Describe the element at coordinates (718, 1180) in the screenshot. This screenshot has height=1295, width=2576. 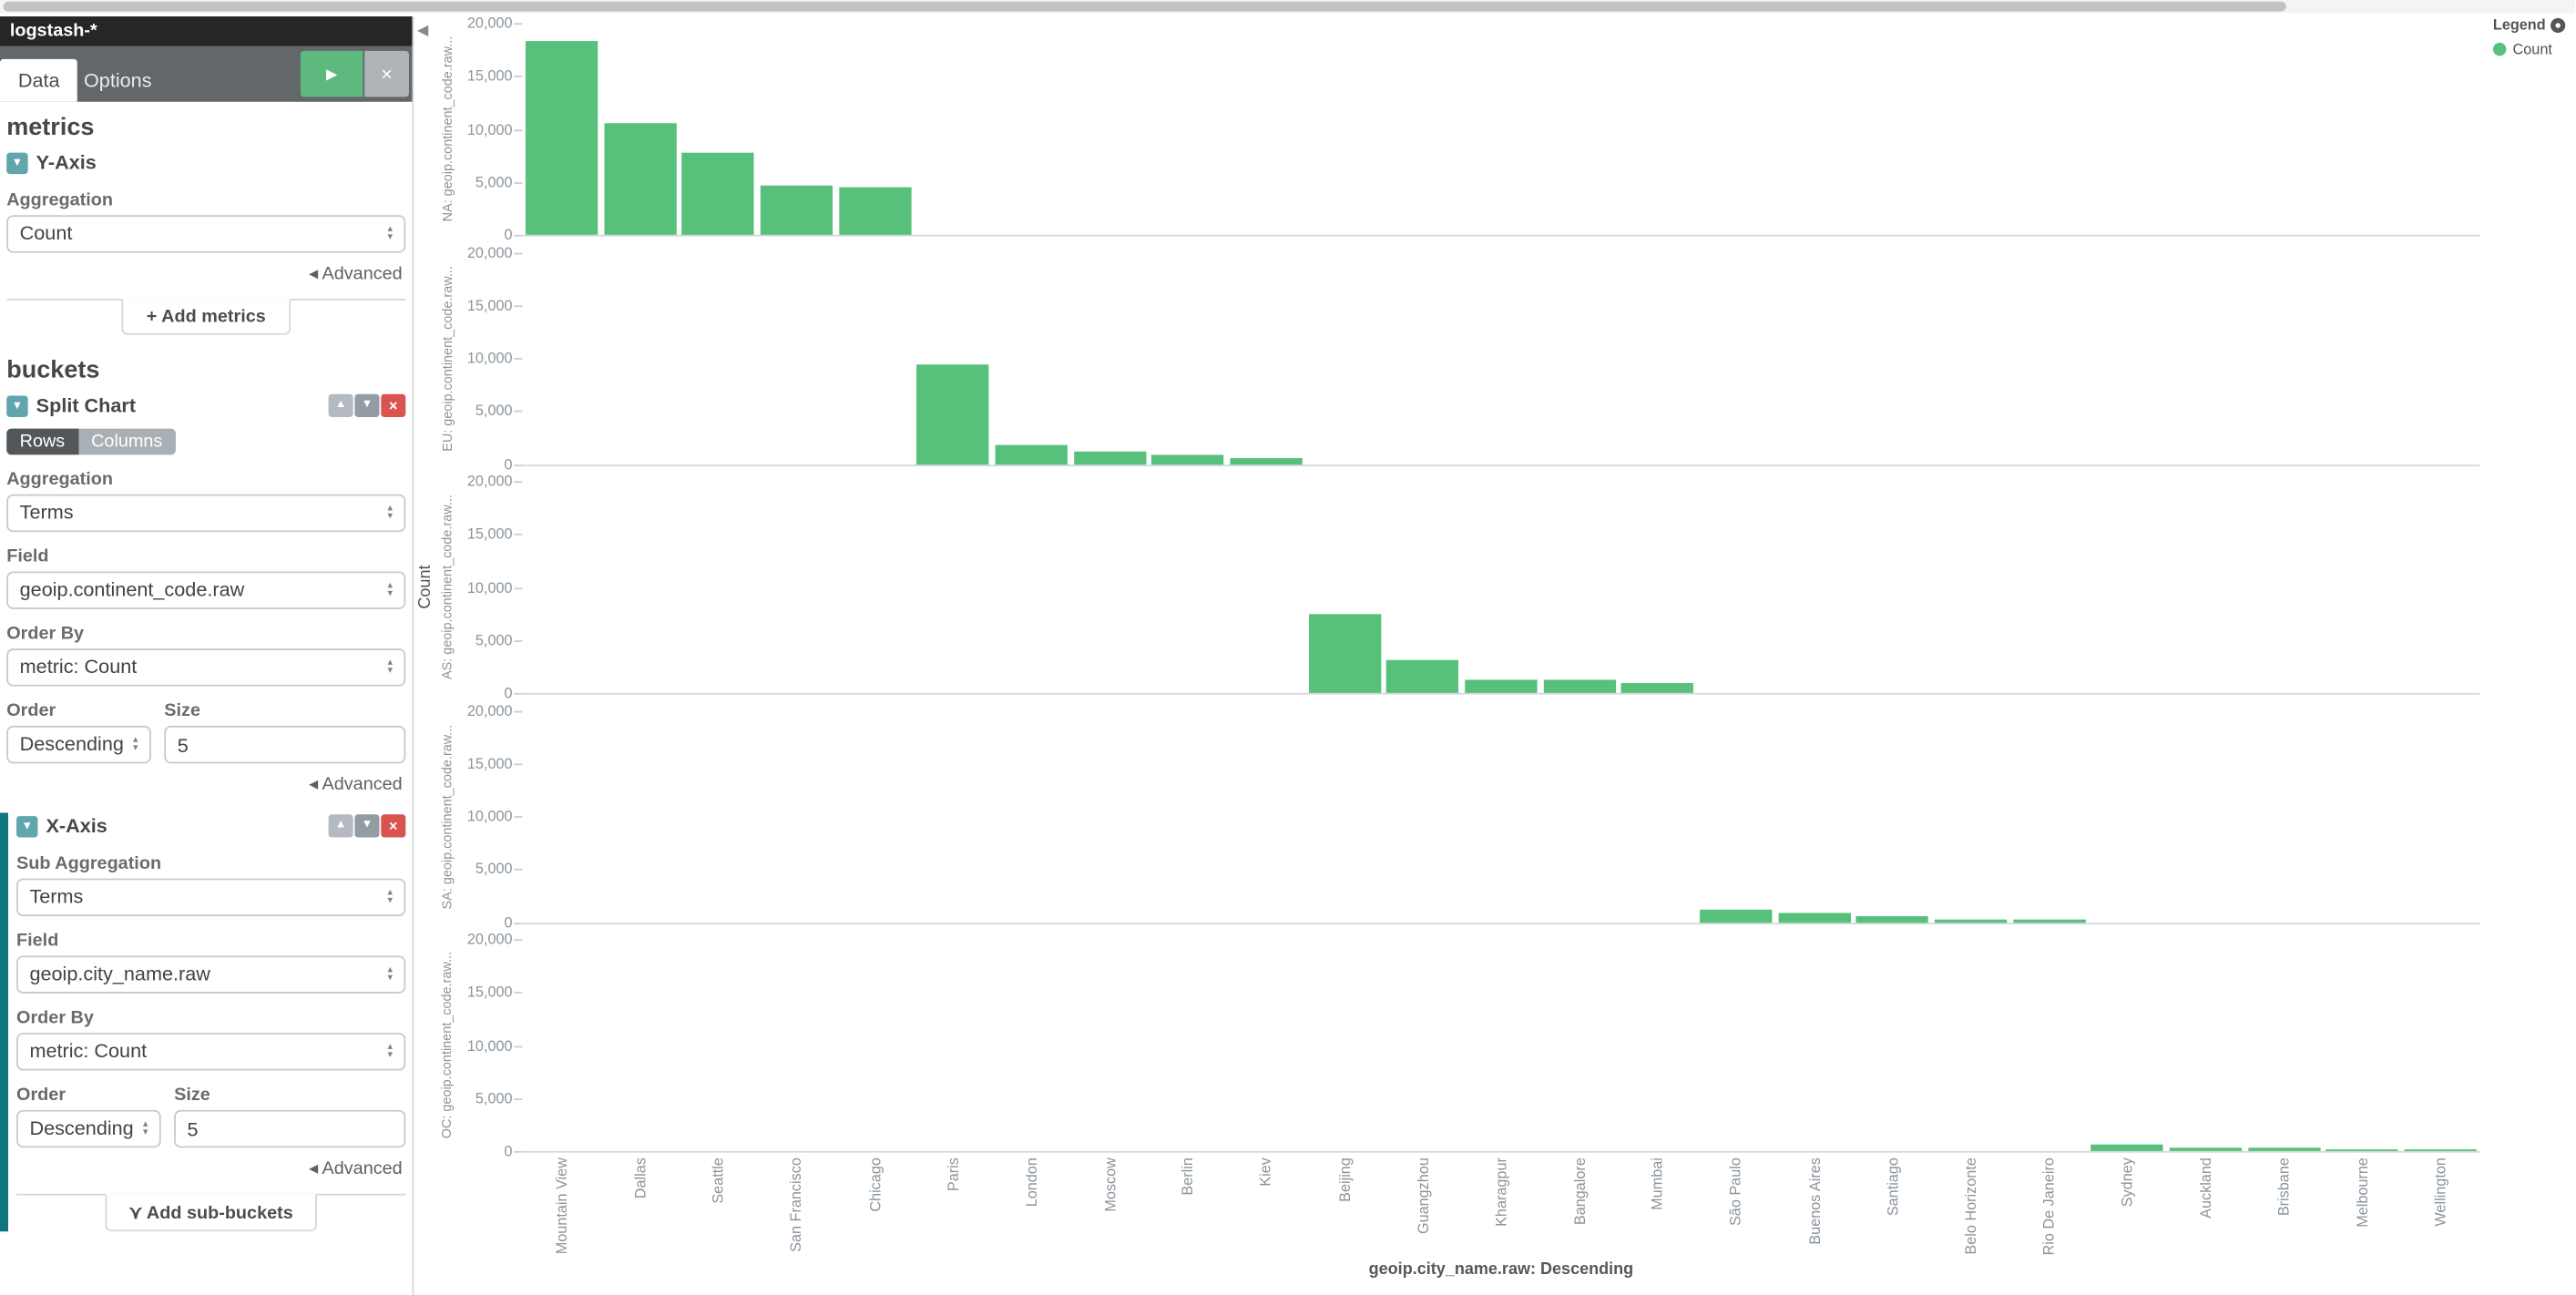
I see `x-tick-label: Seattle` at that location.